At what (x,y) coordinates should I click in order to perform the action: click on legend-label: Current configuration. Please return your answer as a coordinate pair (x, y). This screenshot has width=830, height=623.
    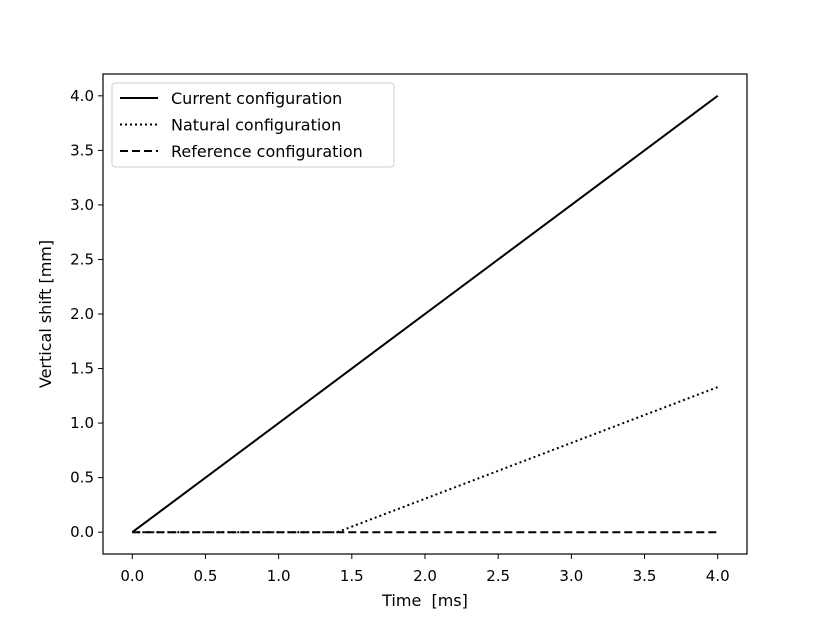
    Looking at the image, I should click on (256, 98).